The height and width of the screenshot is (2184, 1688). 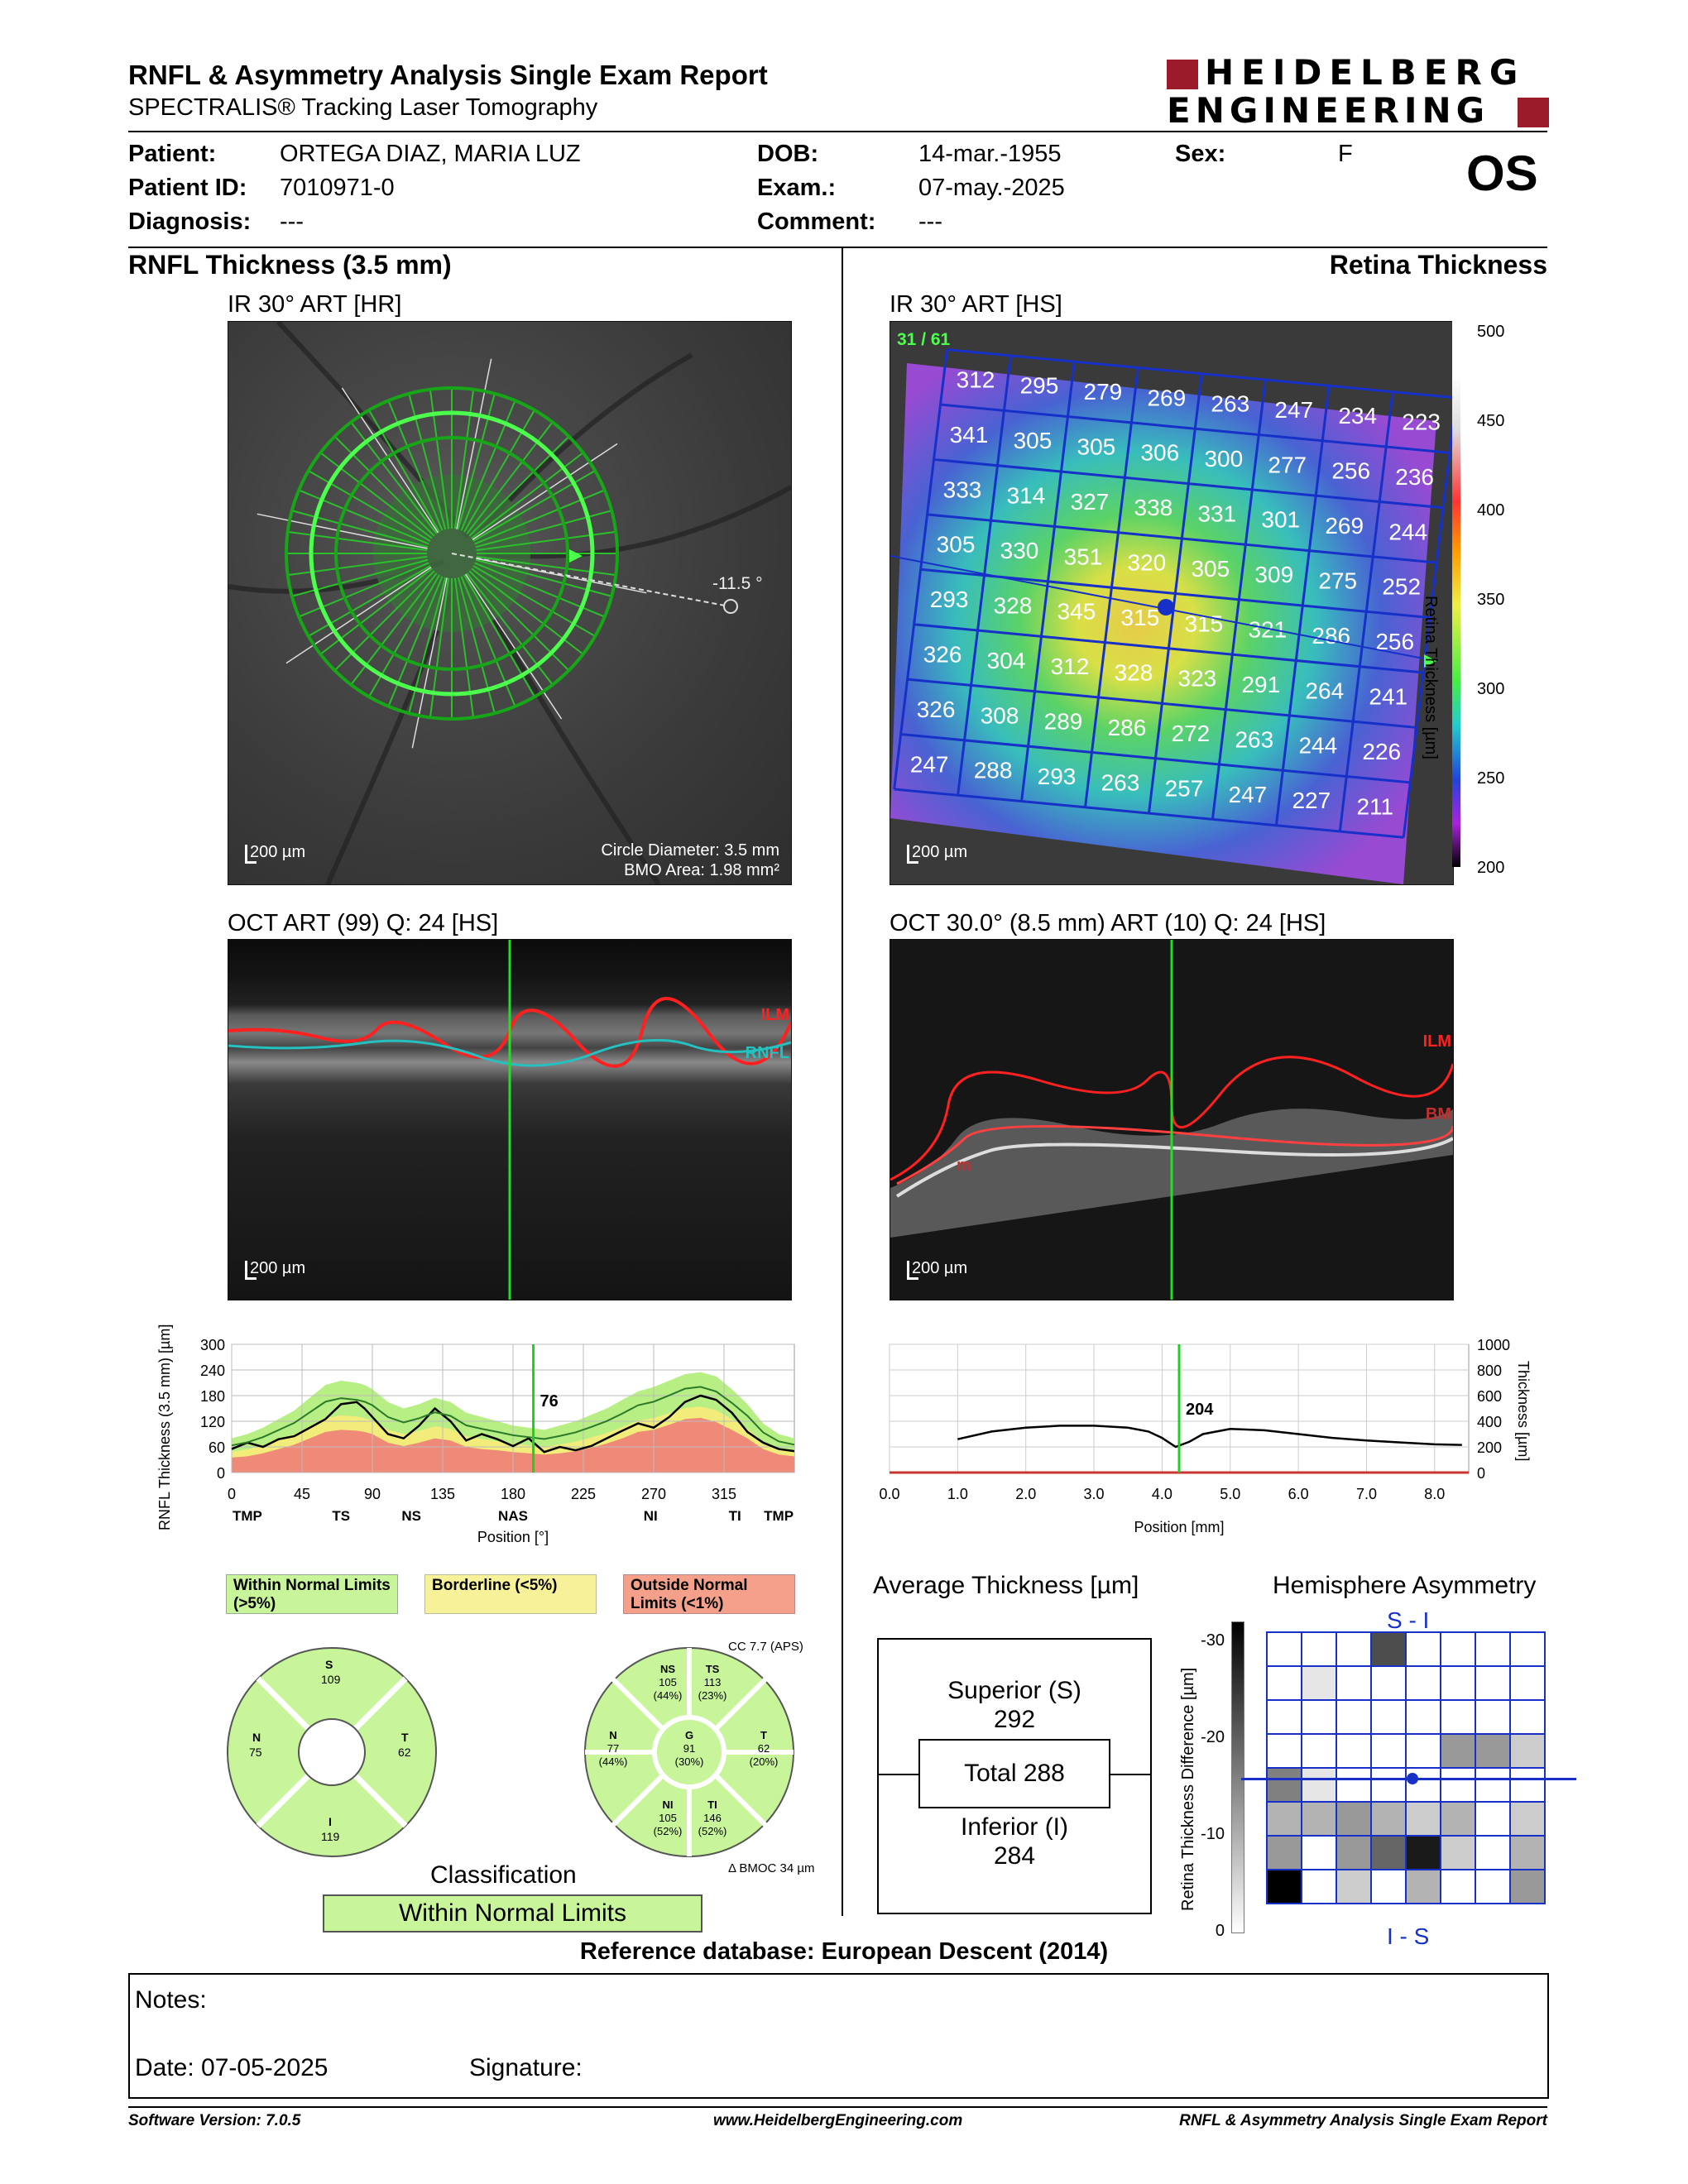 What do you see at coordinates (510, 1119) in the screenshot?
I see `oct-left-image: ILM RNFL 200 µm` at bounding box center [510, 1119].